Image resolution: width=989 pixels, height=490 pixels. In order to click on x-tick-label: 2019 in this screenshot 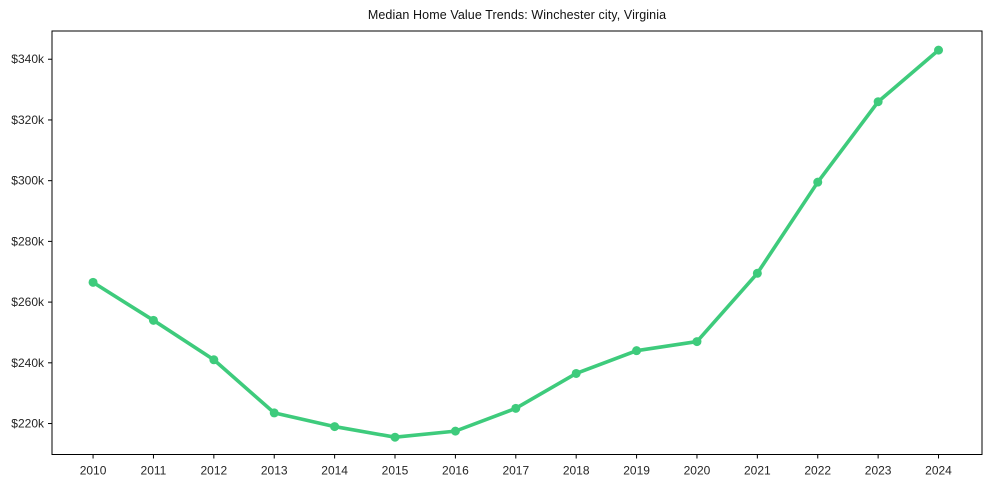, I will do `click(636, 471)`.